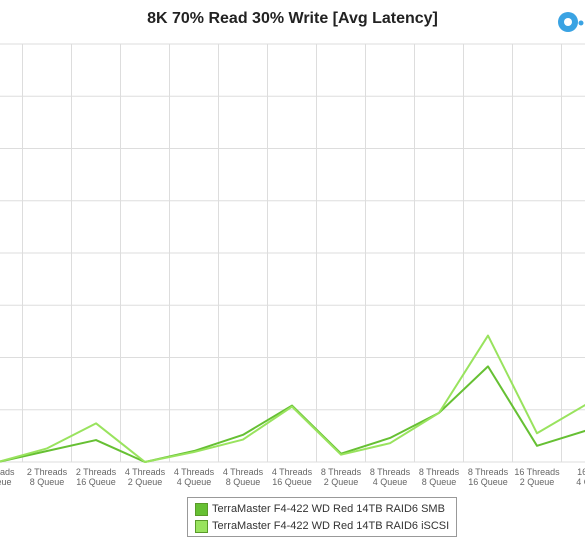 The image size is (585, 543). Describe the element at coordinates (328, 509) in the screenshot. I see `legend-label-smb: TerraMaster F4-422 WD Red 14TB RAID6 SMB` at that location.